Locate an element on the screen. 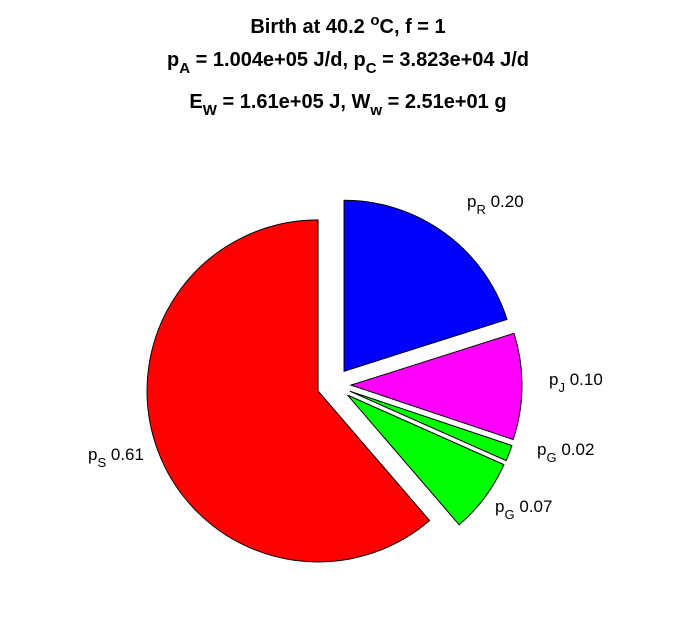  slice-label-4: pS 0.61 is located at coordinates (116, 457).